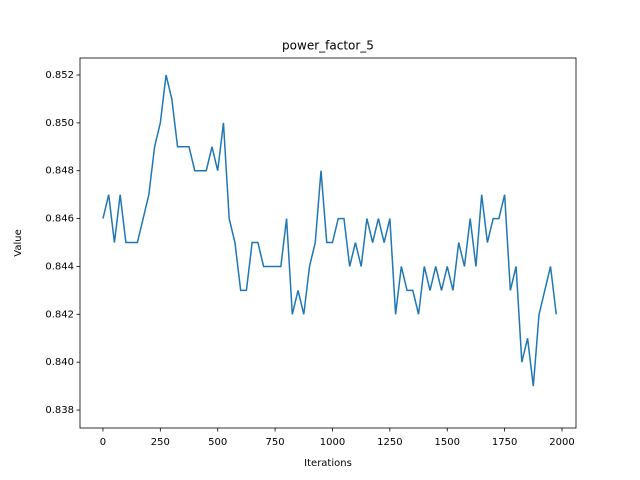 The width and height of the screenshot is (640, 480). Describe the element at coordinates (447, 442) in the screenshot. I see `x-tick-label: 1500` at that location.